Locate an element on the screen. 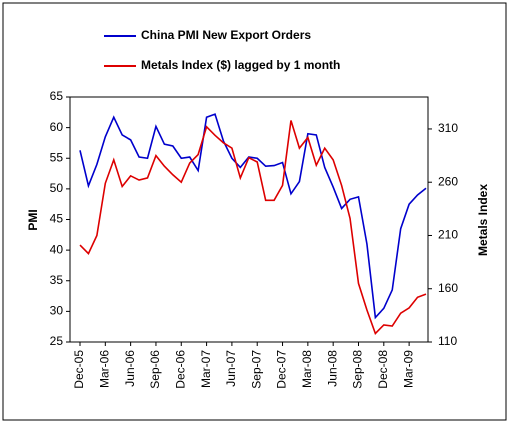 This screenshot has width=510, height=430. x-tick-label: Sep-07 is located at coordinates (256, 369).